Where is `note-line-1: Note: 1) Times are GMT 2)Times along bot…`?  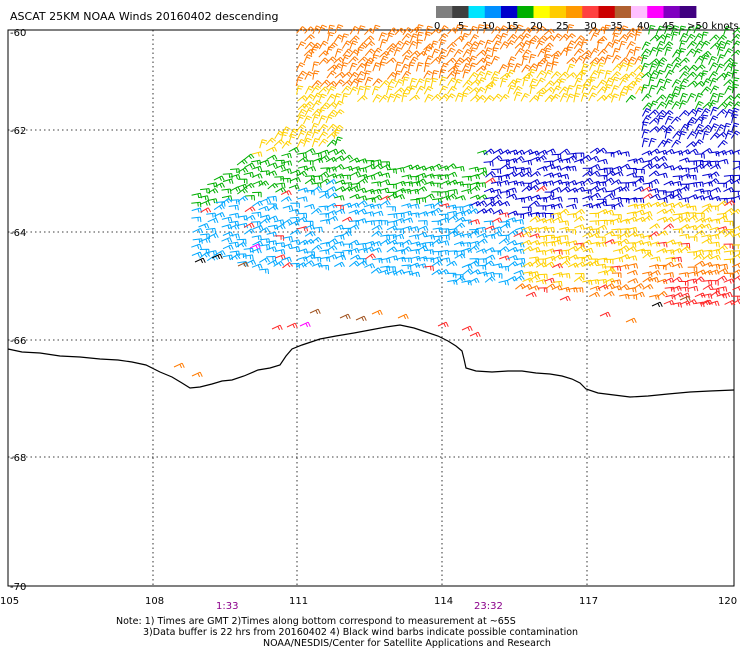
note-line-1: Note: 1) Times are GMT 2)Times along bot… is located at coordinates (316, 621).